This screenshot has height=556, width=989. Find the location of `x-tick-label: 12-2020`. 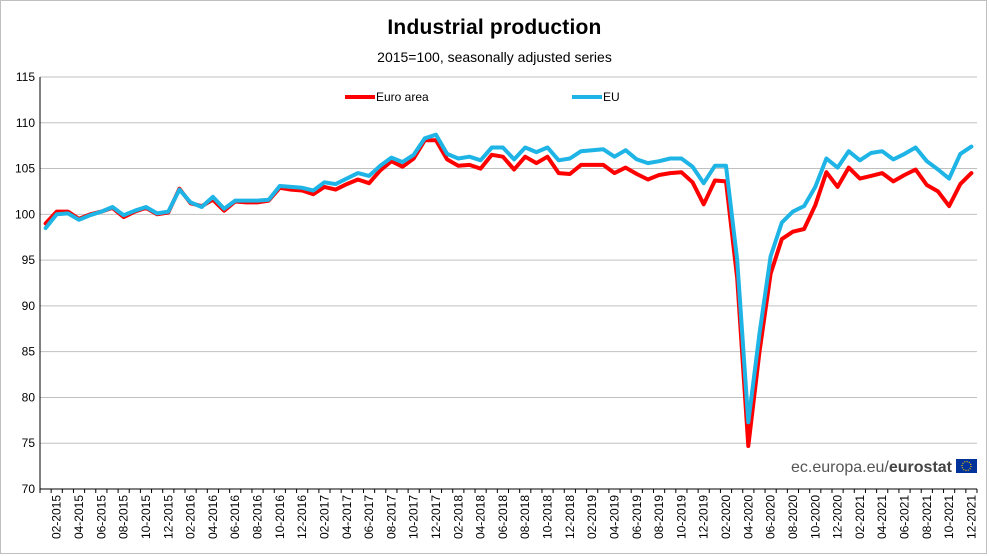

x-tick-label: 12-2020 is located at coordinates (838, 517).